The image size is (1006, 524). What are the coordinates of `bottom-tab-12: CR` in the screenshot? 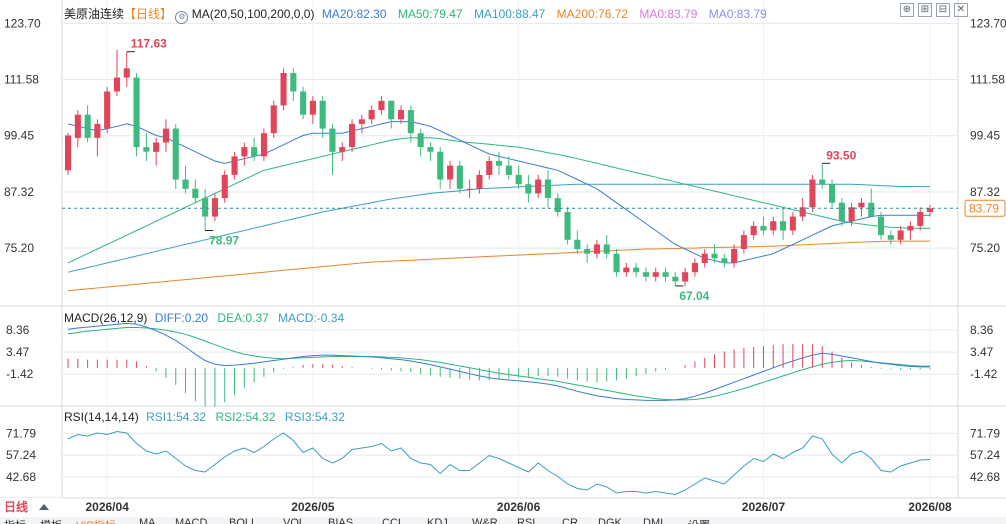 It's located at (570, 520).